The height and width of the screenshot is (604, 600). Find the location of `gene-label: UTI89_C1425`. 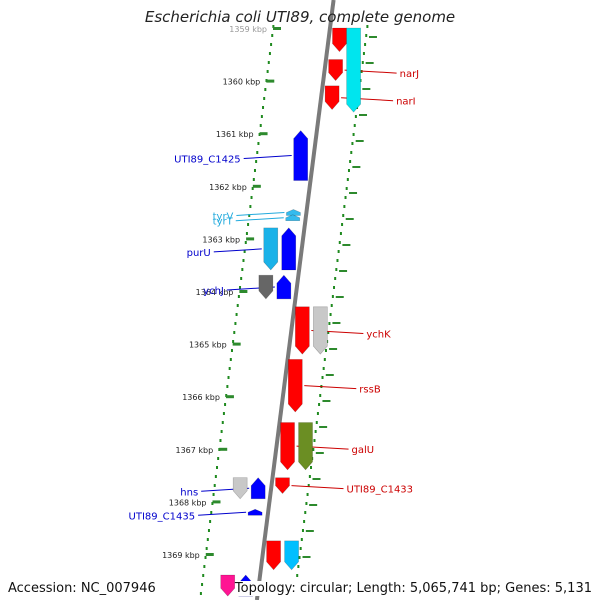

gene-label: UTI89_C1425 is located at coordinates (207, 160).